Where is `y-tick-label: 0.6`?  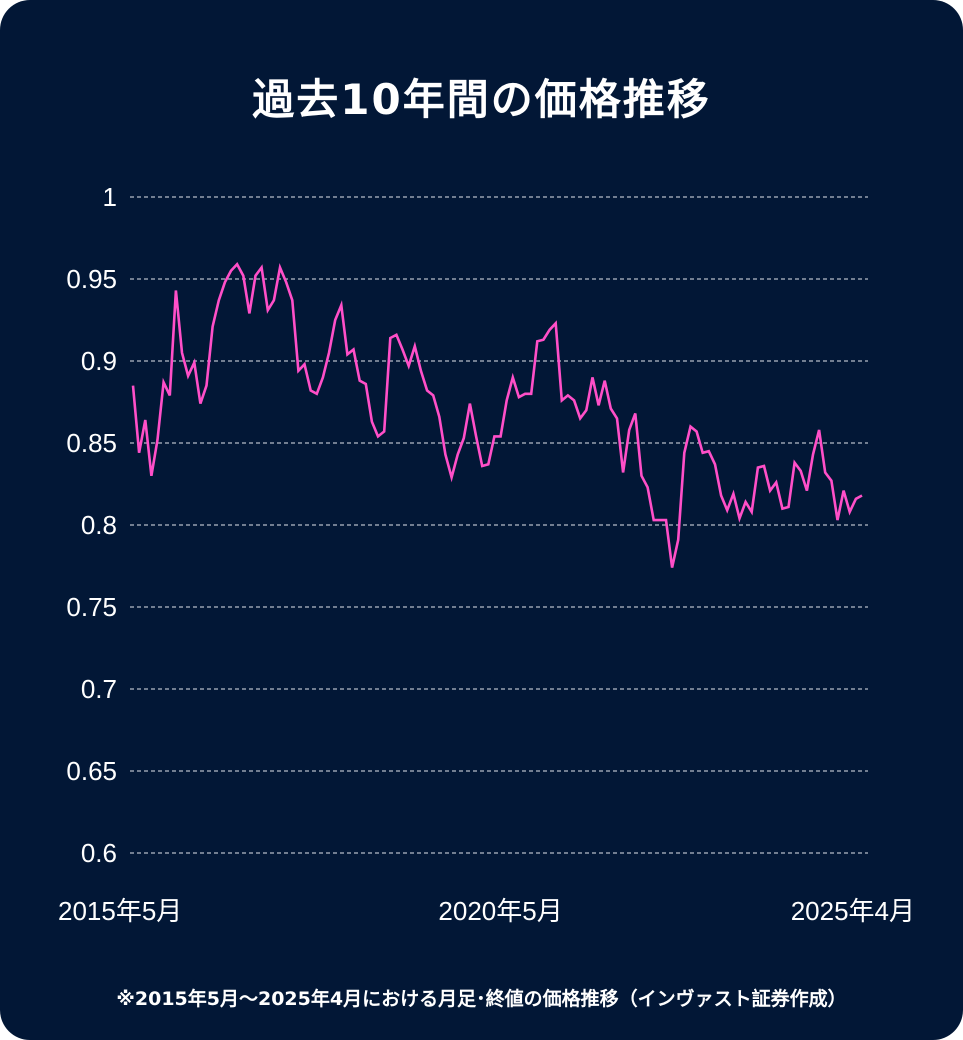 y-tick-label: 0.6 is located at coordinates (99, 853).